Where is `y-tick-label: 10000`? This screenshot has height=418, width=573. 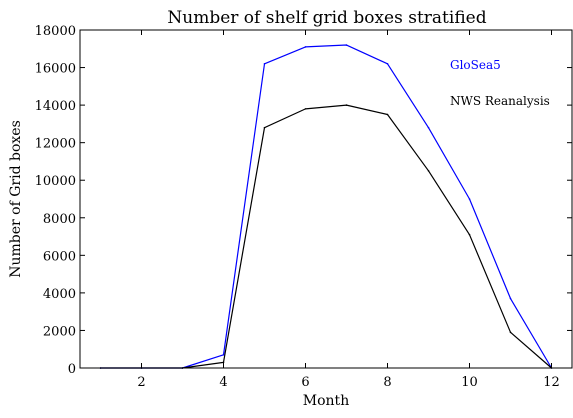 y-tick-label: 10000 is located at coordinates (55, 181).